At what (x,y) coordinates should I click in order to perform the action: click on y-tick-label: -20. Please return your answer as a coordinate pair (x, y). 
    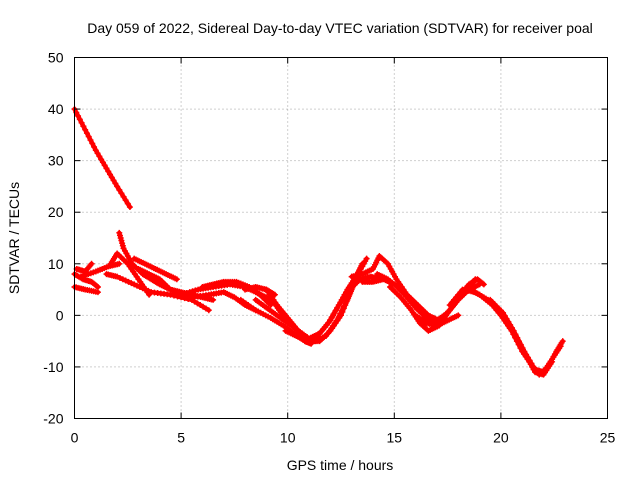
    Looking at the image, I should click on (53, 419).